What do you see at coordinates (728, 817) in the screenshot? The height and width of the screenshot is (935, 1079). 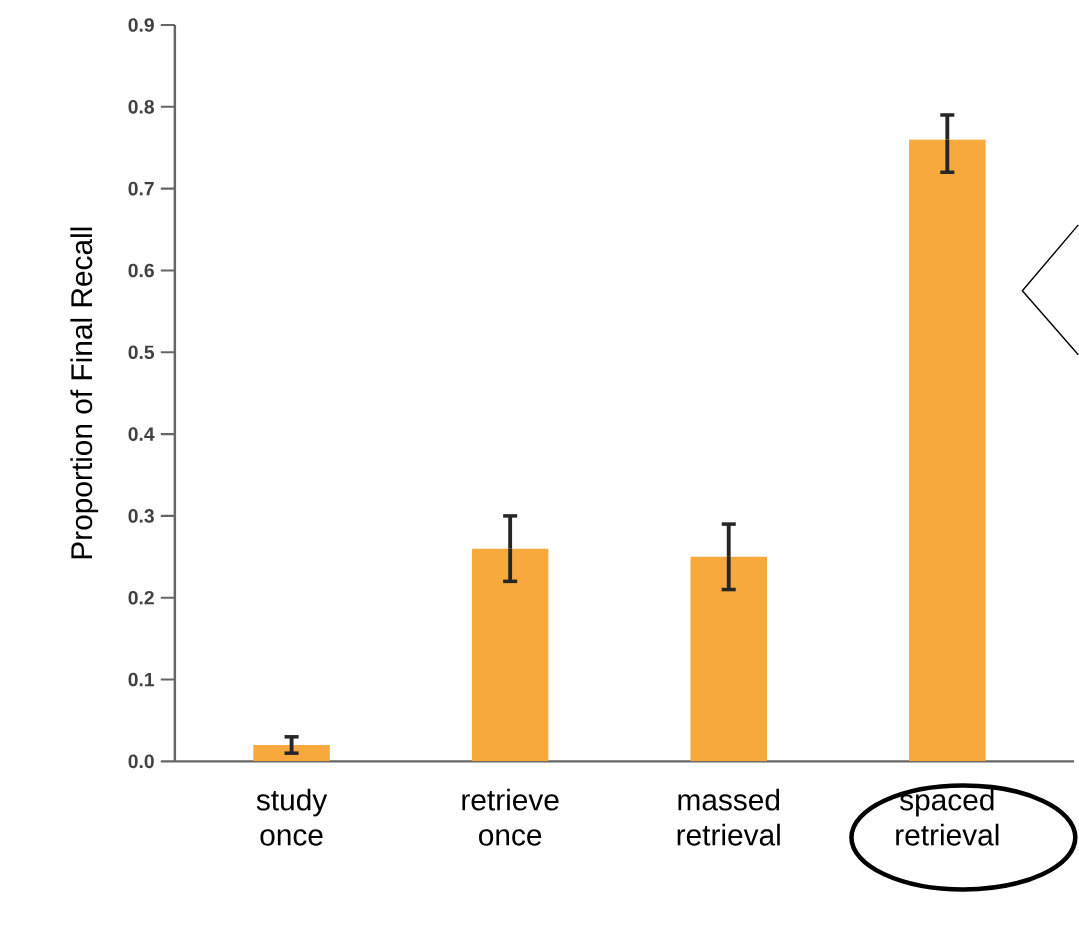 I see `x-tick-label: massed retrieval` at bounding box center [728, 817].